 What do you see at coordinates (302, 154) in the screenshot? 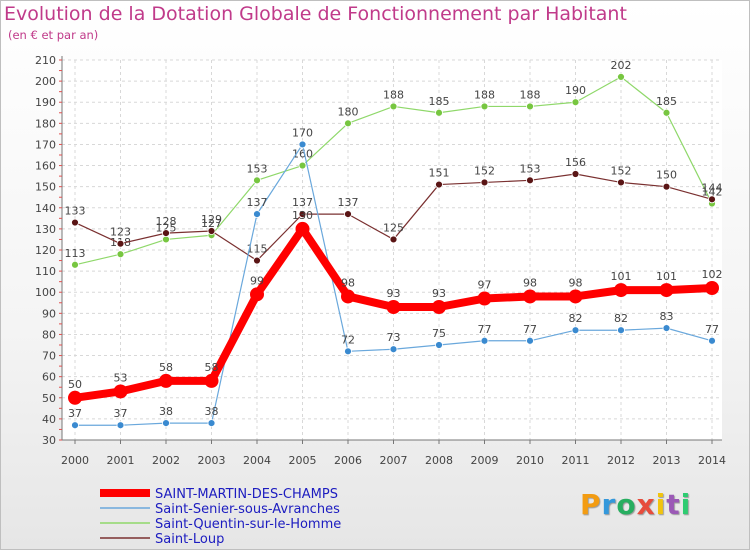
I see `data-label: 160` at bounding box center [302, 154].